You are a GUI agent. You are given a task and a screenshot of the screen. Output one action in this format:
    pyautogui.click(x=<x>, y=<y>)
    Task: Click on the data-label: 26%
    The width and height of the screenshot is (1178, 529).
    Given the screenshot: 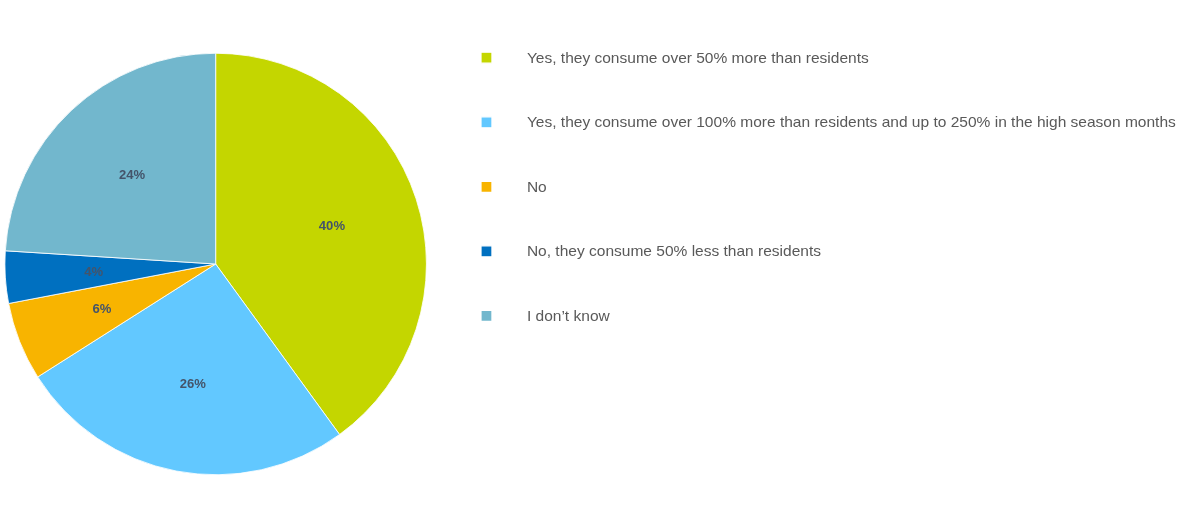 What is the action you would take?
    pyautogui.click(x=193, y=384)
    